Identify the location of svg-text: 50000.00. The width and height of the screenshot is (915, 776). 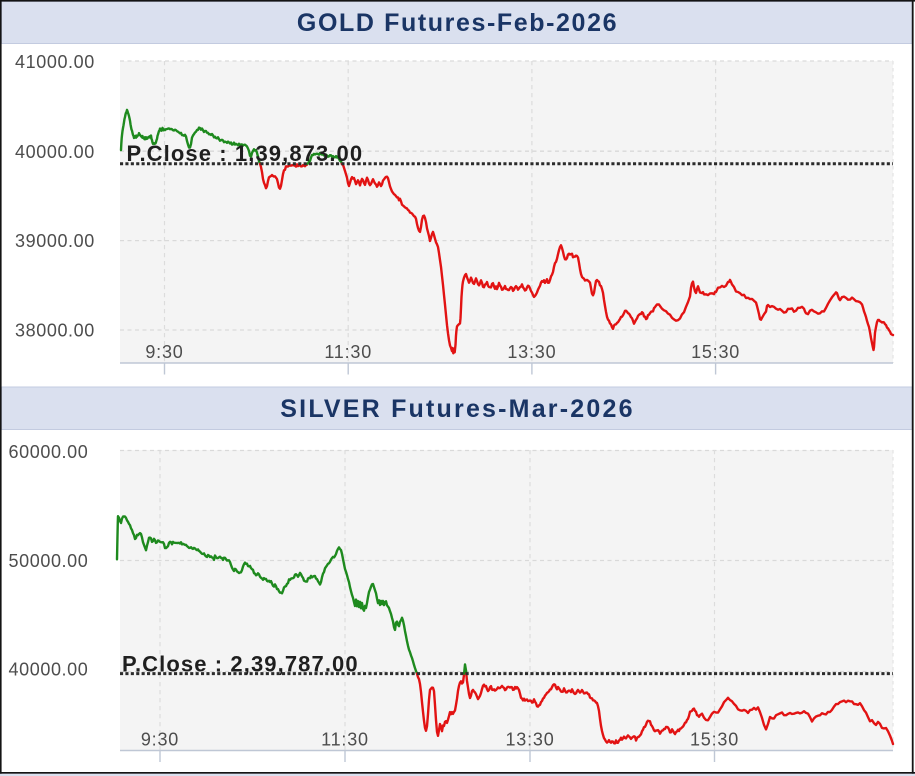
(49, 561).